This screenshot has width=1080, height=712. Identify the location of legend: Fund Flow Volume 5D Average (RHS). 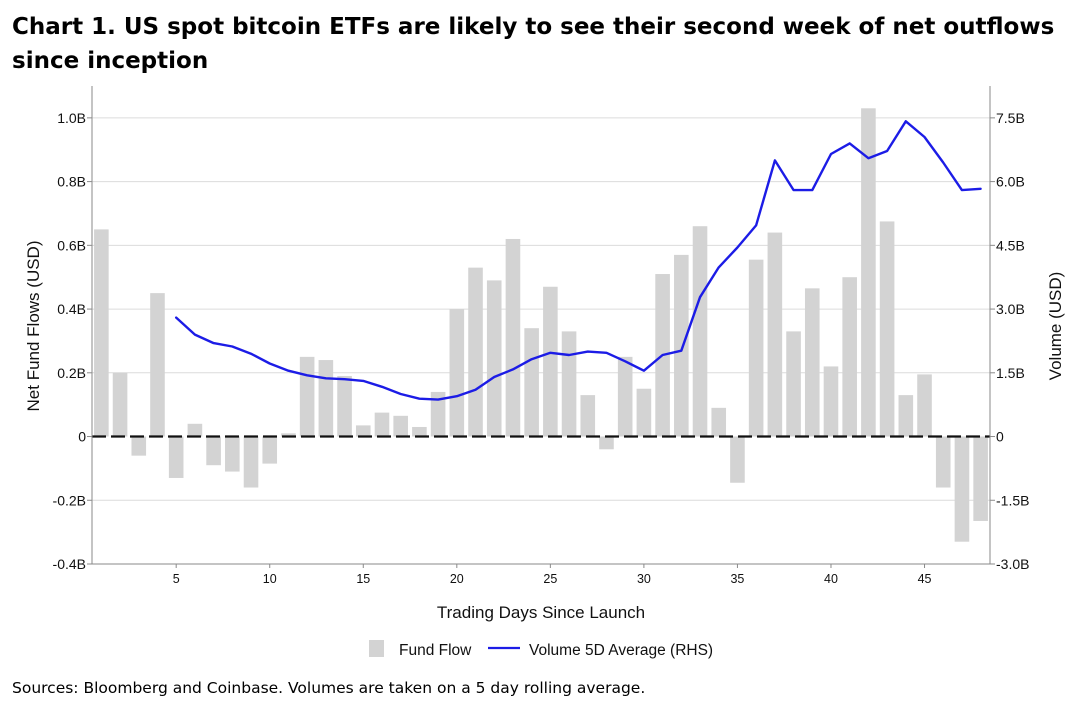
(541, 649).